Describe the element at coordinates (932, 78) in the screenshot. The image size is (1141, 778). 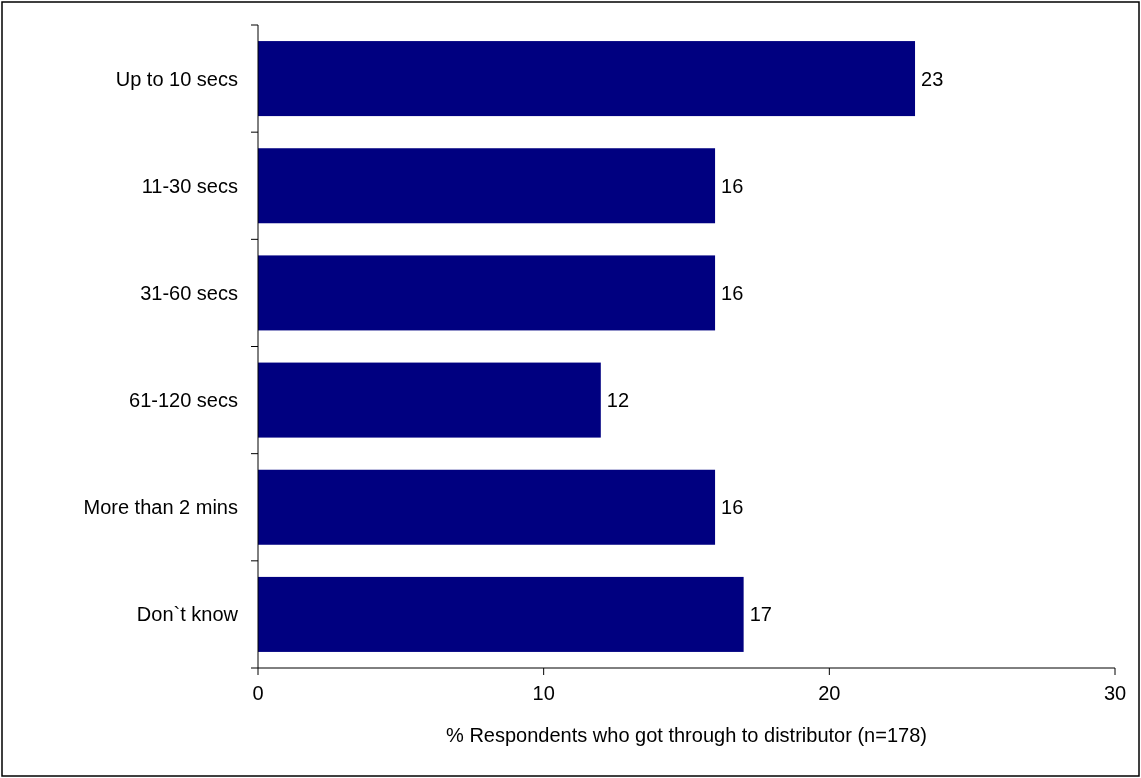
I see `data-label: 23` at that location.